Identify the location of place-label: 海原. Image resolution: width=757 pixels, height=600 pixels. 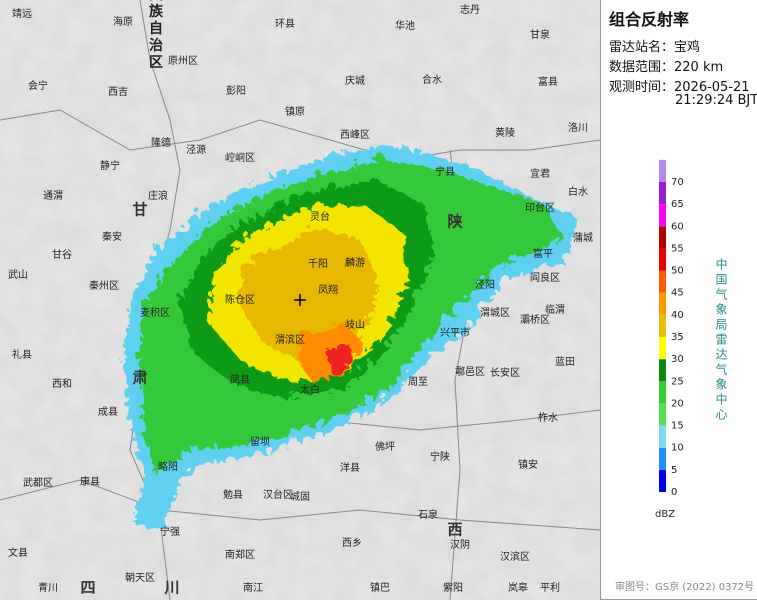
(123, 21).